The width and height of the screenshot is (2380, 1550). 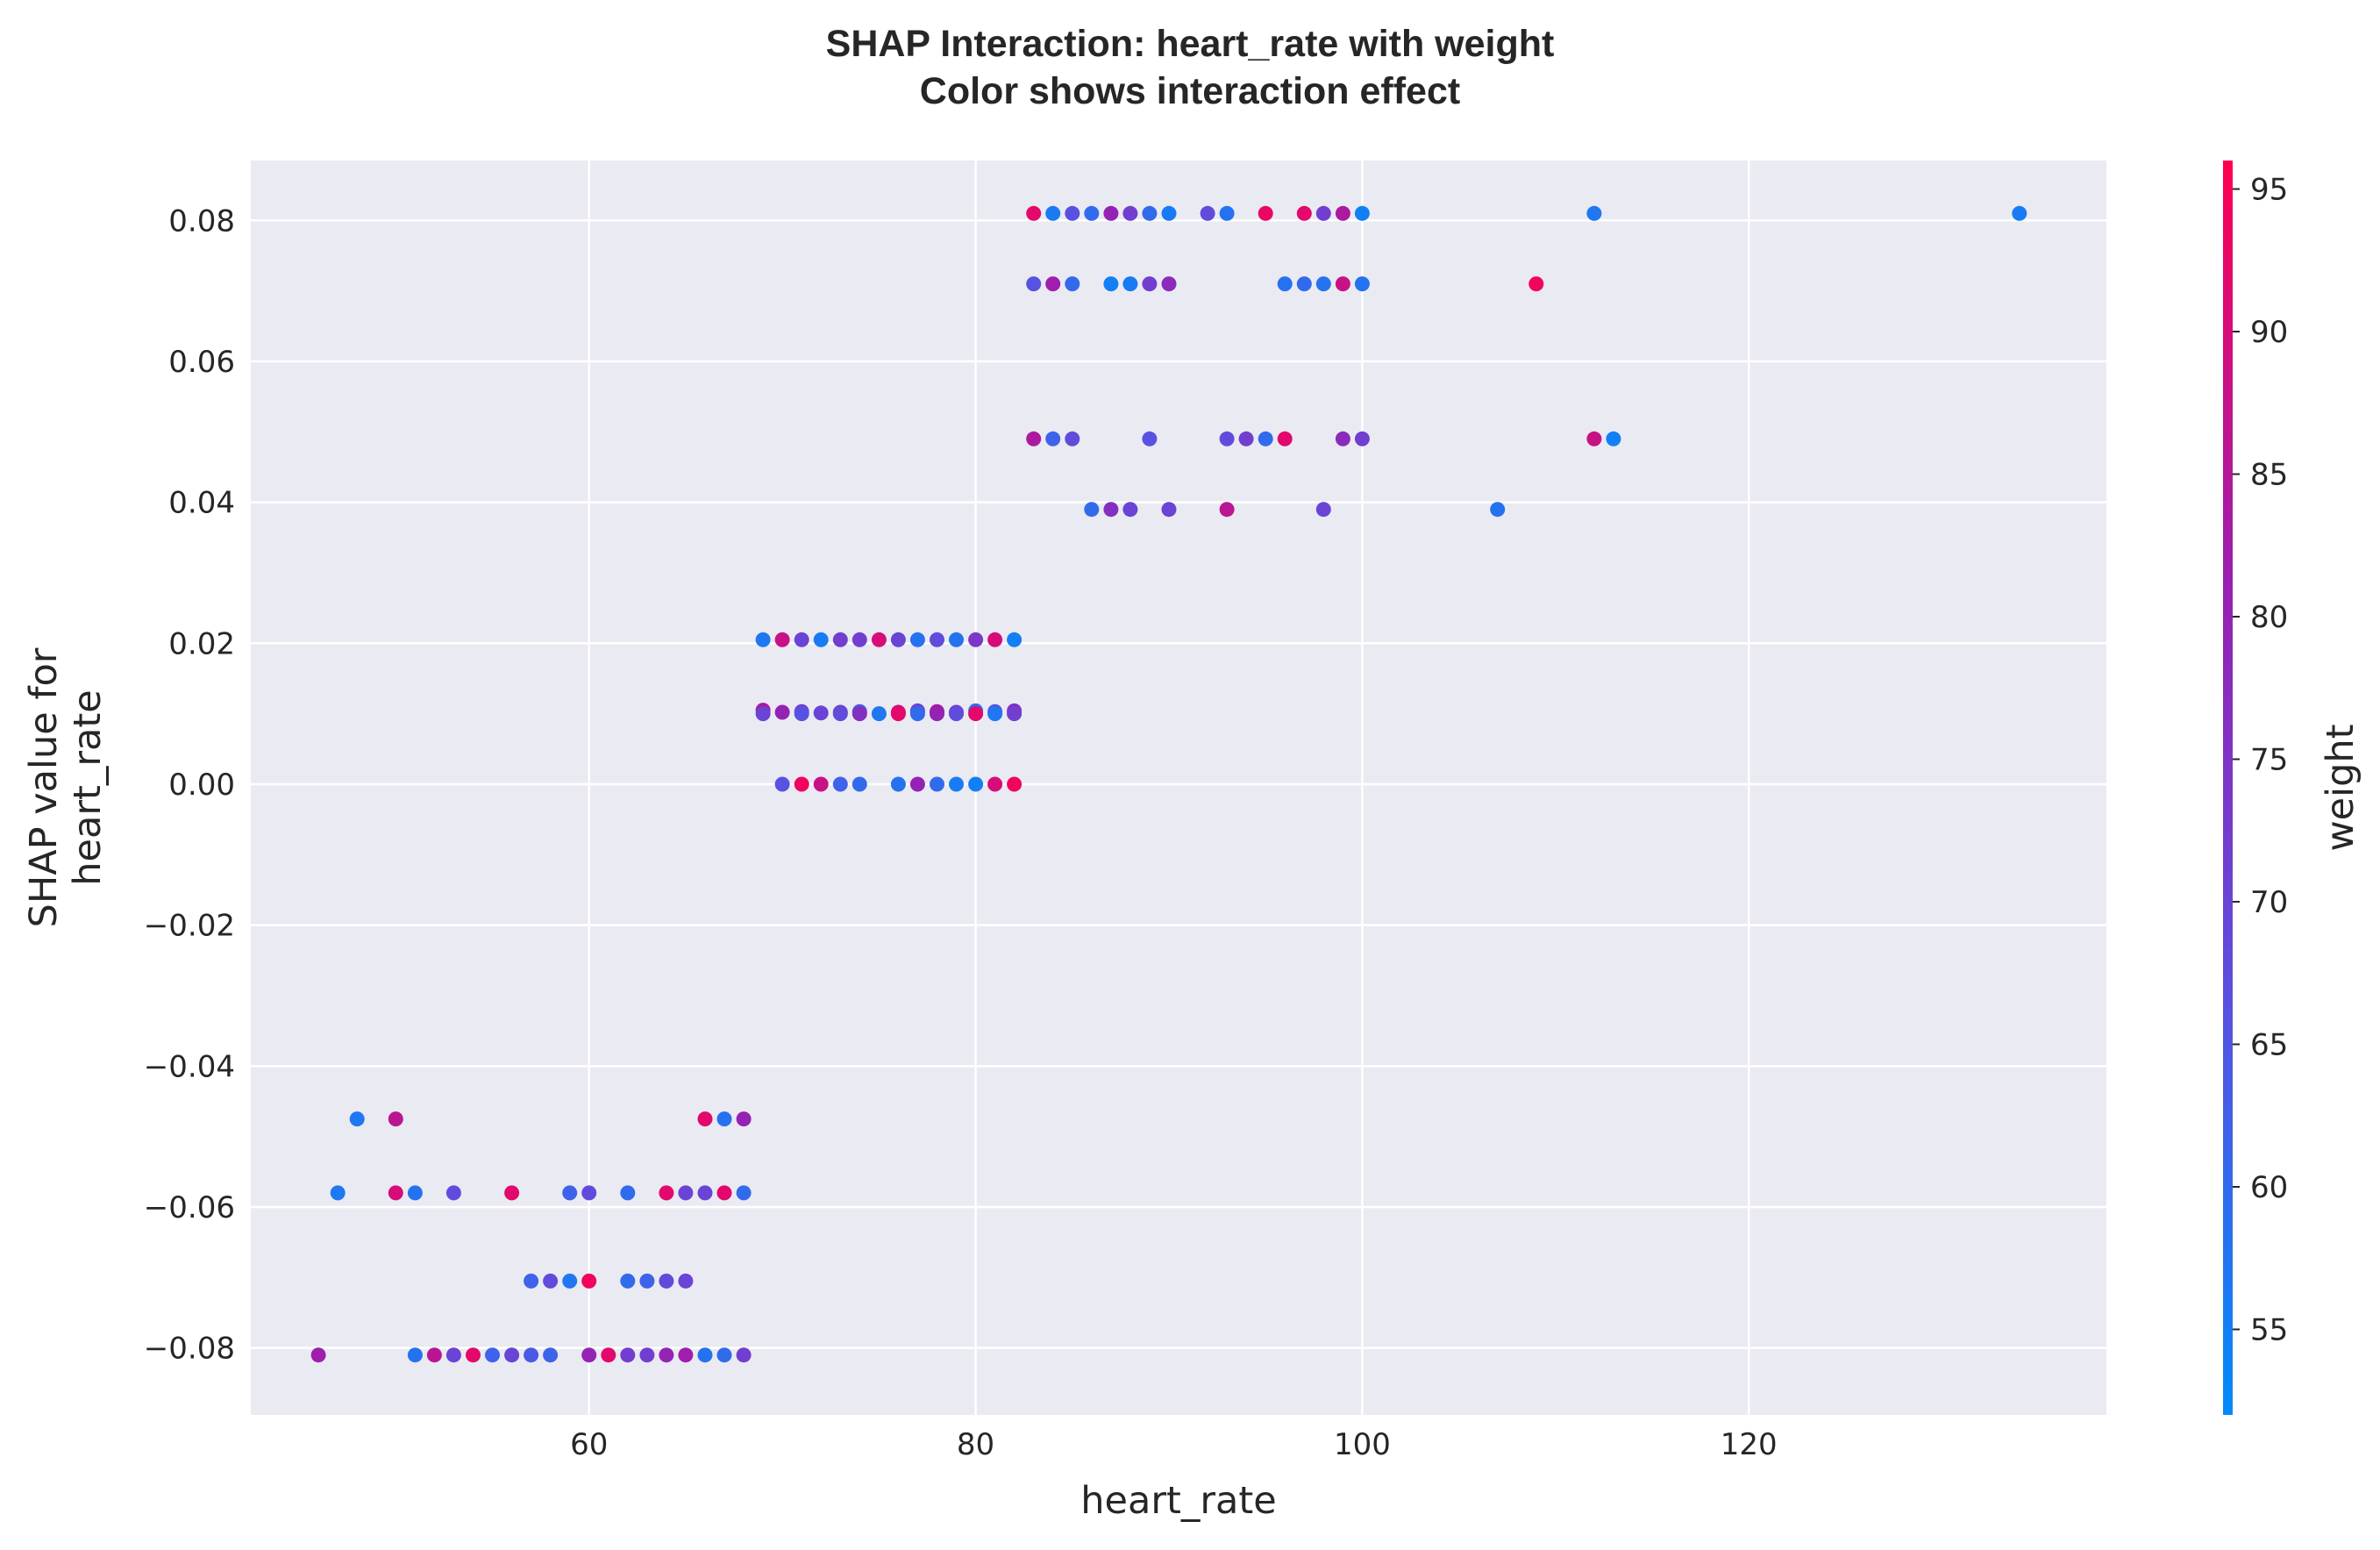 What do you see at coordinates (189, 1207) in the screenshot?
I see `y-tick-label: −0.06` at bounding box center [189, 1207].